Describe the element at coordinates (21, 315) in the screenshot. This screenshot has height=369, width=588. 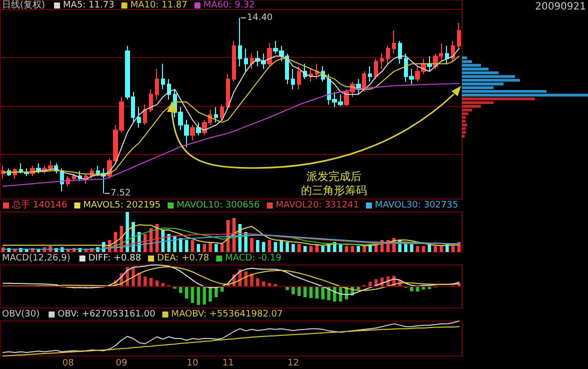
I see `chart-title: OBV(30)` at that location.